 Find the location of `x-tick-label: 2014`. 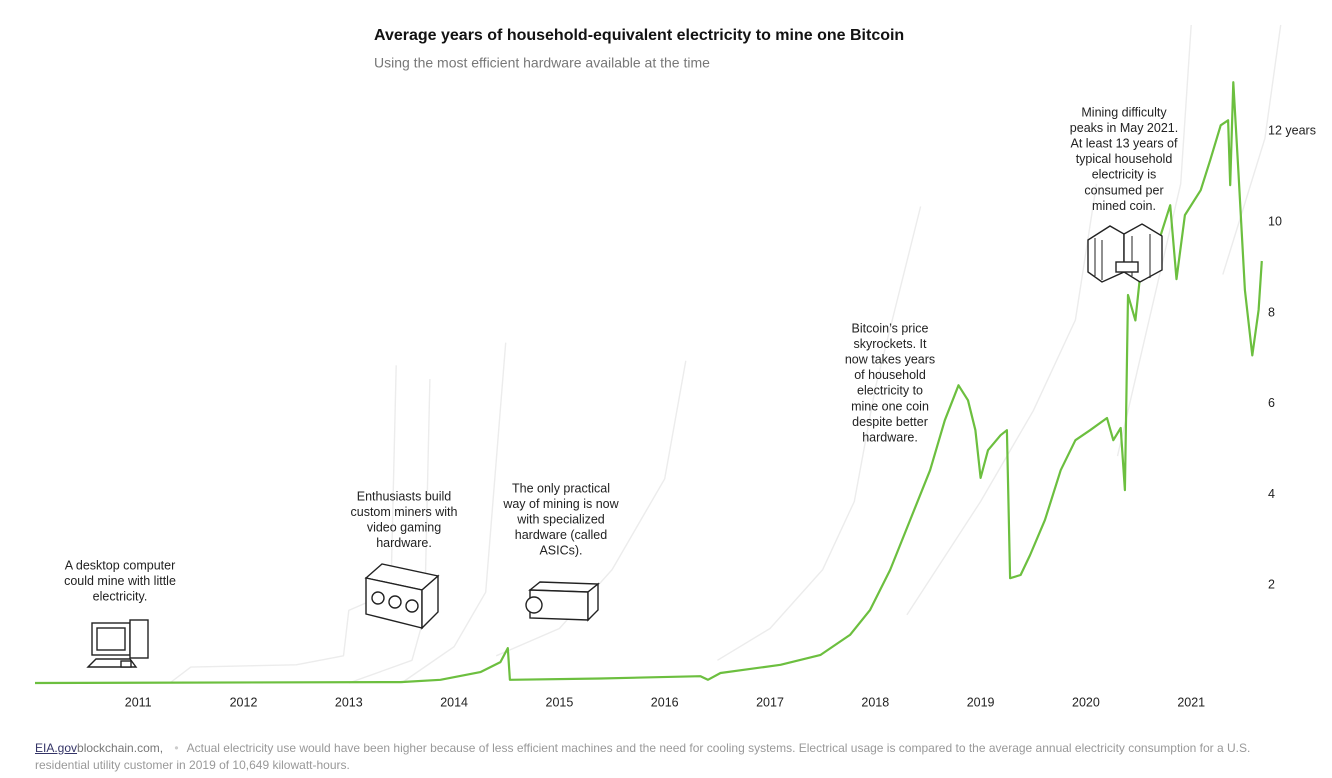

x-tick-label: 2014 is located at coordinates (454, 702).